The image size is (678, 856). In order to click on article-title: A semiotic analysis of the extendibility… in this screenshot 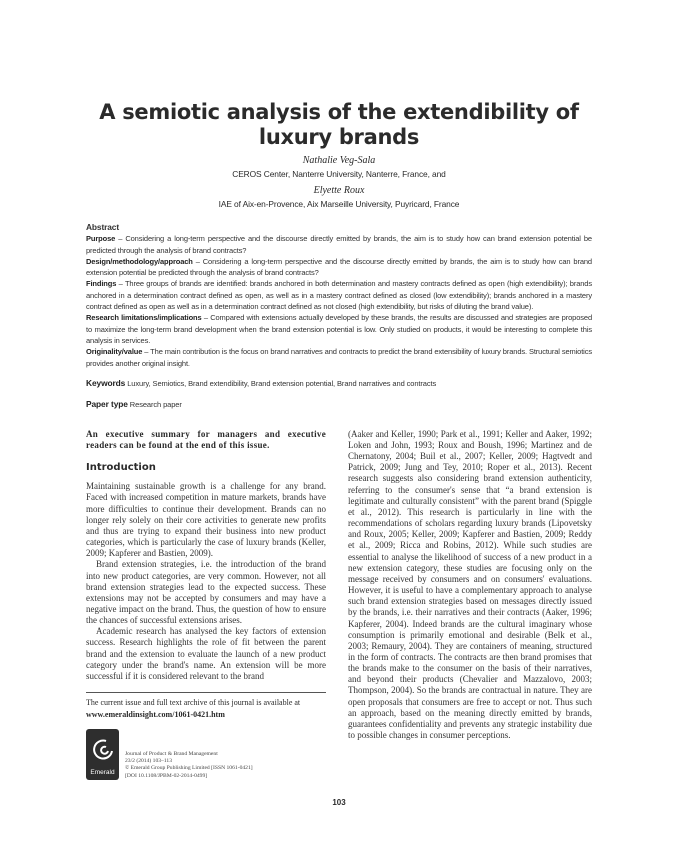, I will do `click(339, 124)`.